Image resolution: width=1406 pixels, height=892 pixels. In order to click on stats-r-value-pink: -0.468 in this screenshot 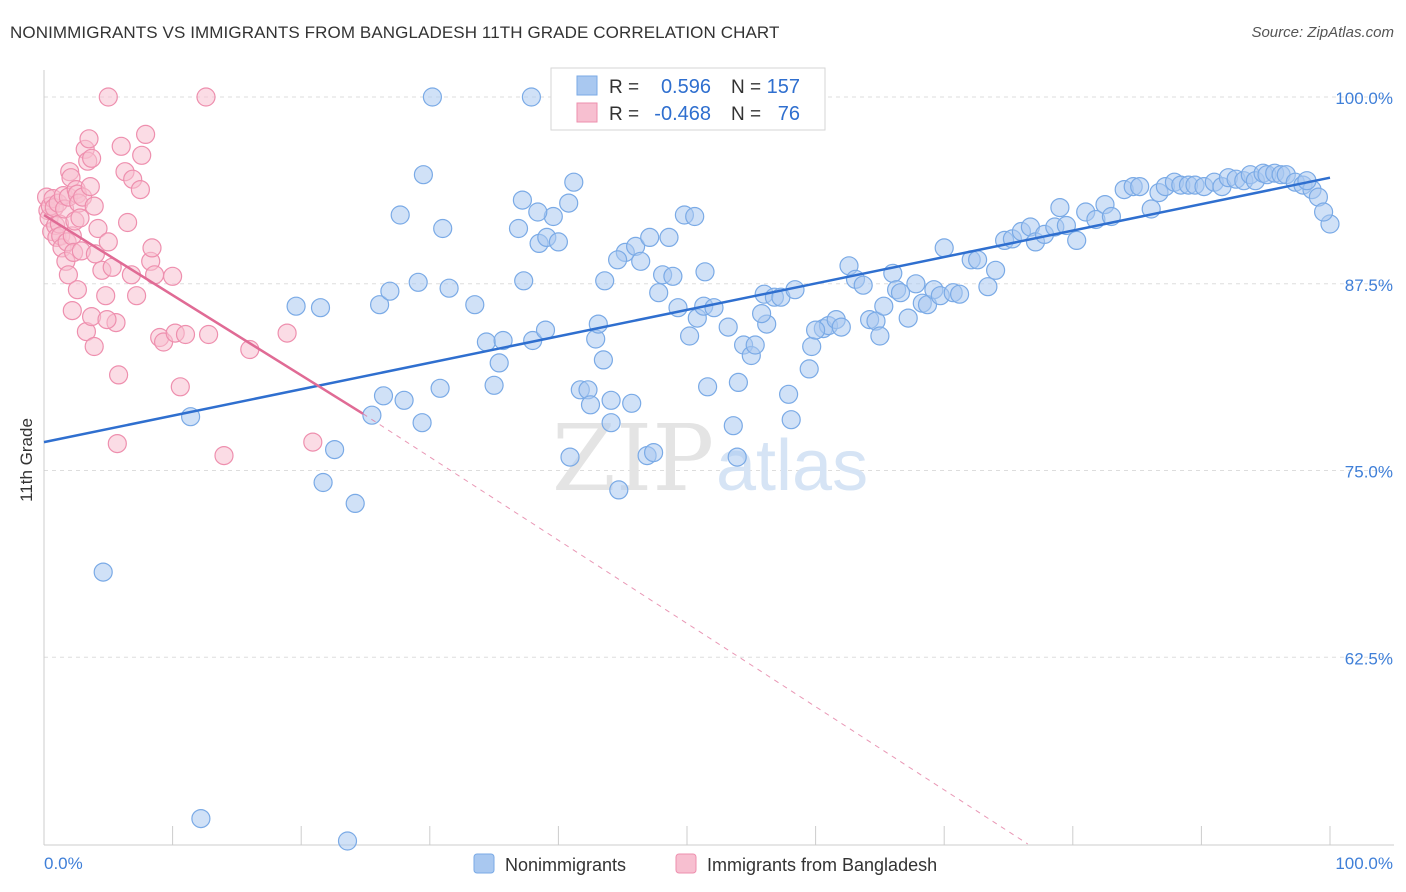, I will do `click(682, 114)`.